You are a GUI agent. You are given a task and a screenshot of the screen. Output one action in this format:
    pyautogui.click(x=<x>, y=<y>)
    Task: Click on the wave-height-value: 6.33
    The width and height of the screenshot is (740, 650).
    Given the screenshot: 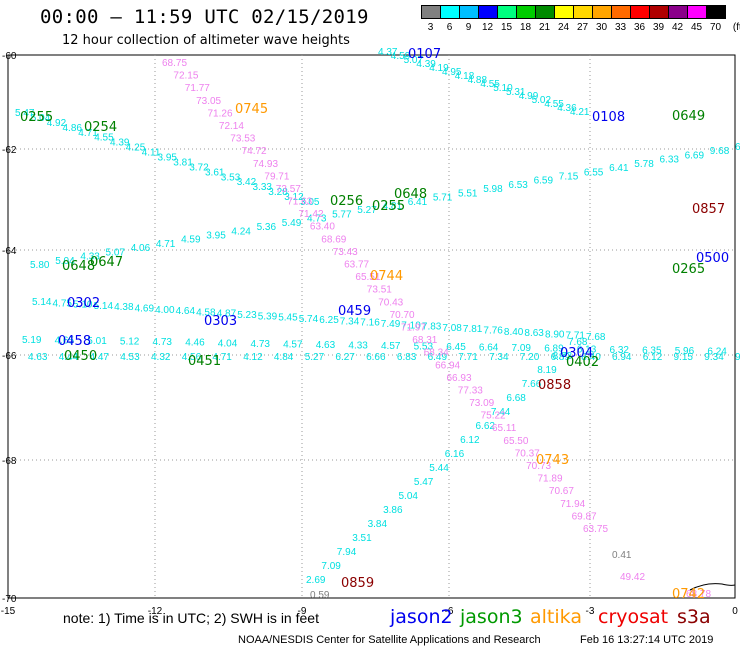 What is the action you would take?
    pyautogui.click(x=670, y=160)
    